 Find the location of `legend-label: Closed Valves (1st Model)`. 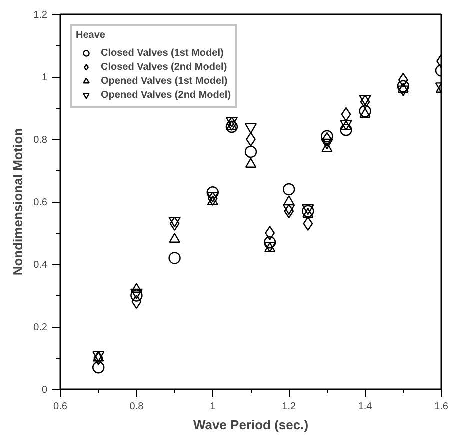

legend-label: Closed Valves (1st Model) is located at coordinates (162, 53).